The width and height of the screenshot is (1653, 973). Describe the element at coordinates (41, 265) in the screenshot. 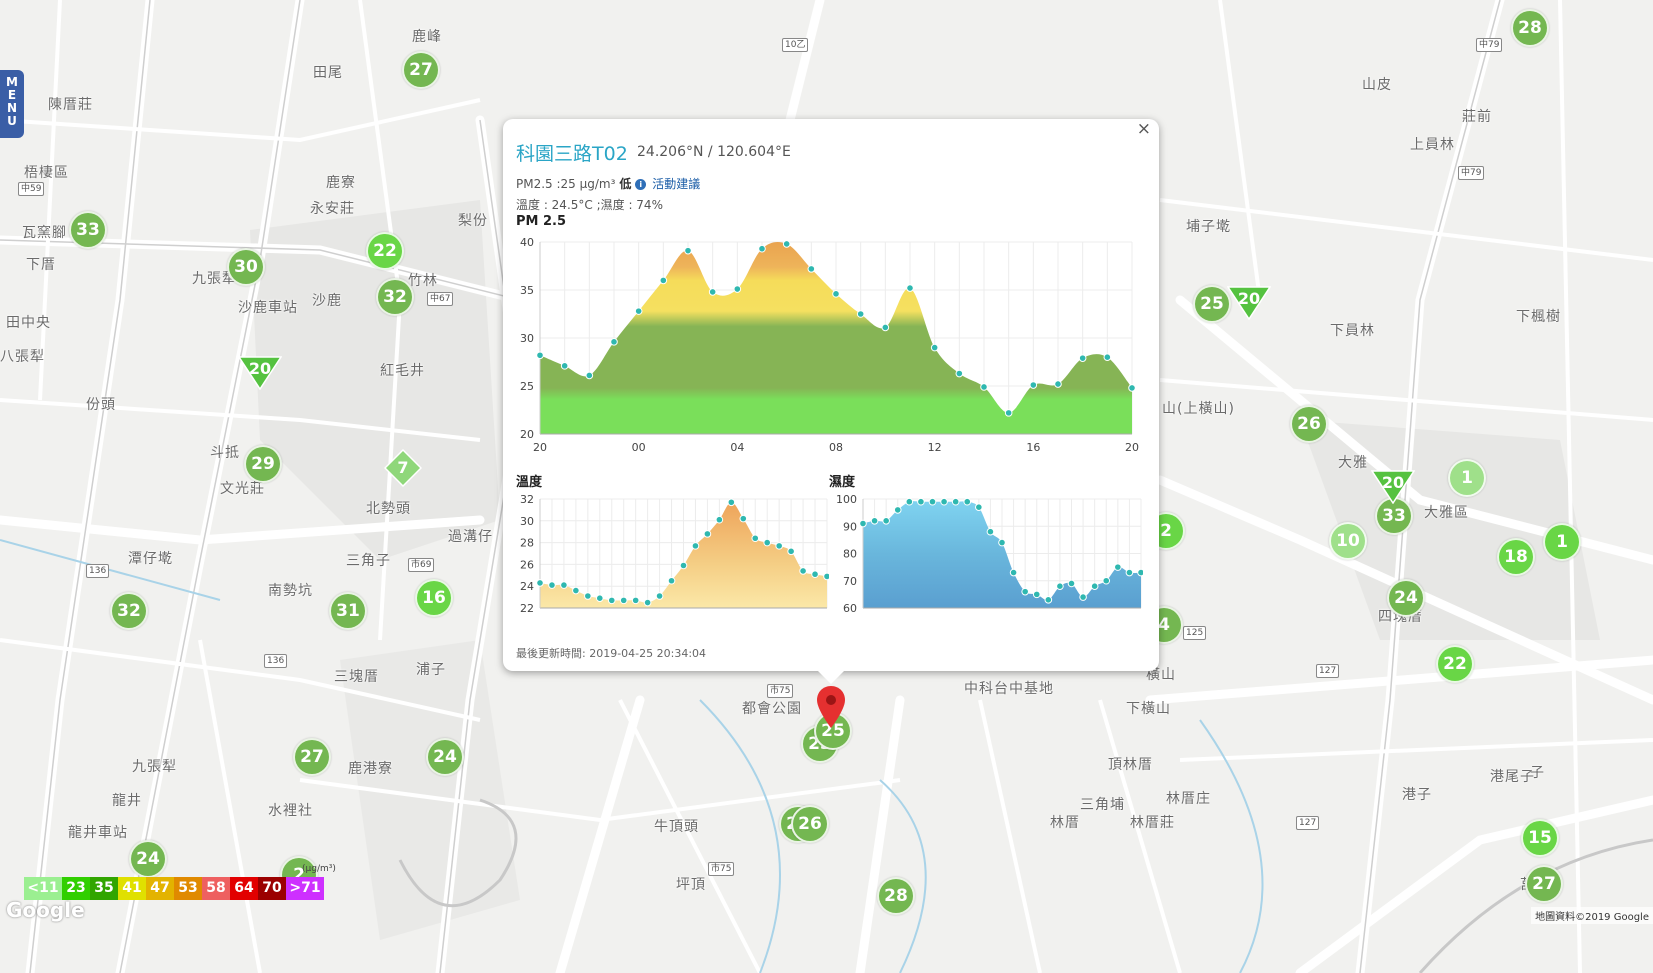

I see `place-label: 下厝` at that location.